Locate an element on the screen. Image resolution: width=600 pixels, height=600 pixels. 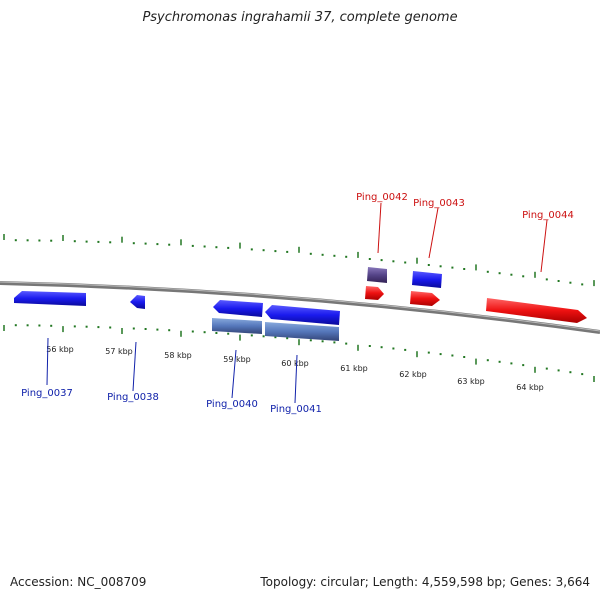
scale-ticks-top is located at coordinates (299, 260).